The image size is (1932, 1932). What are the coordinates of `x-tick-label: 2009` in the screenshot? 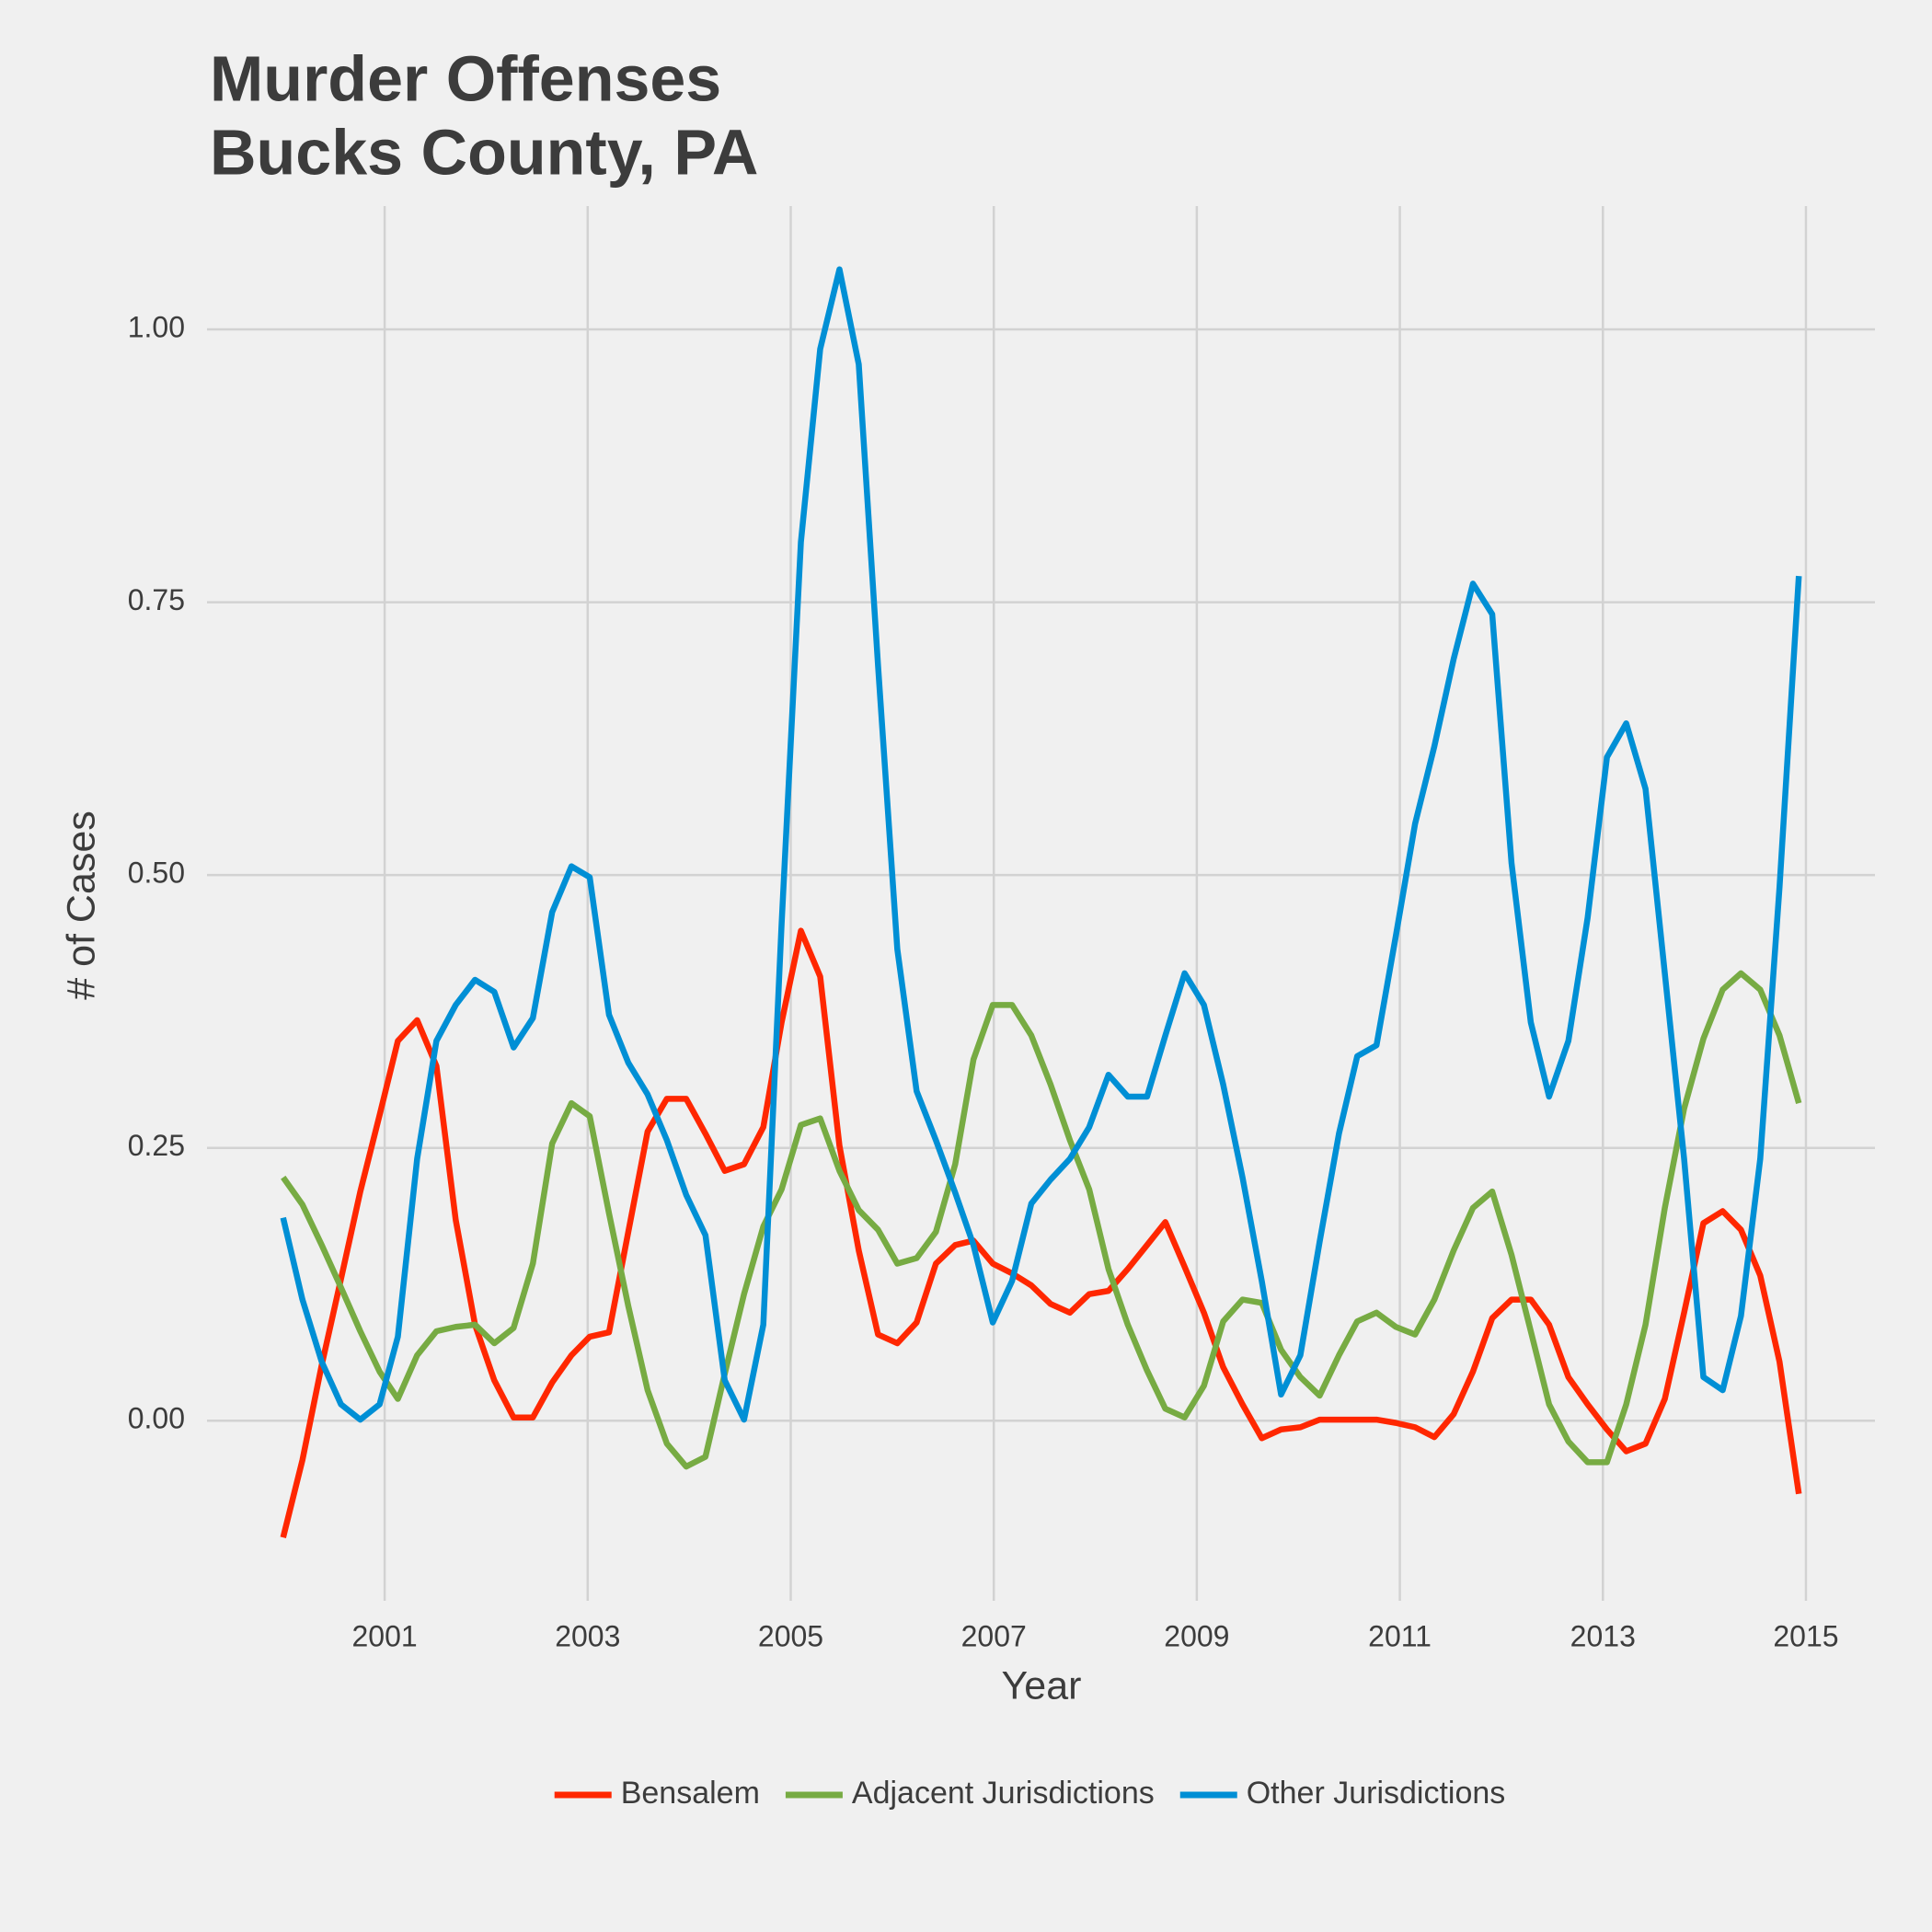 It's located at (1196, 1635).